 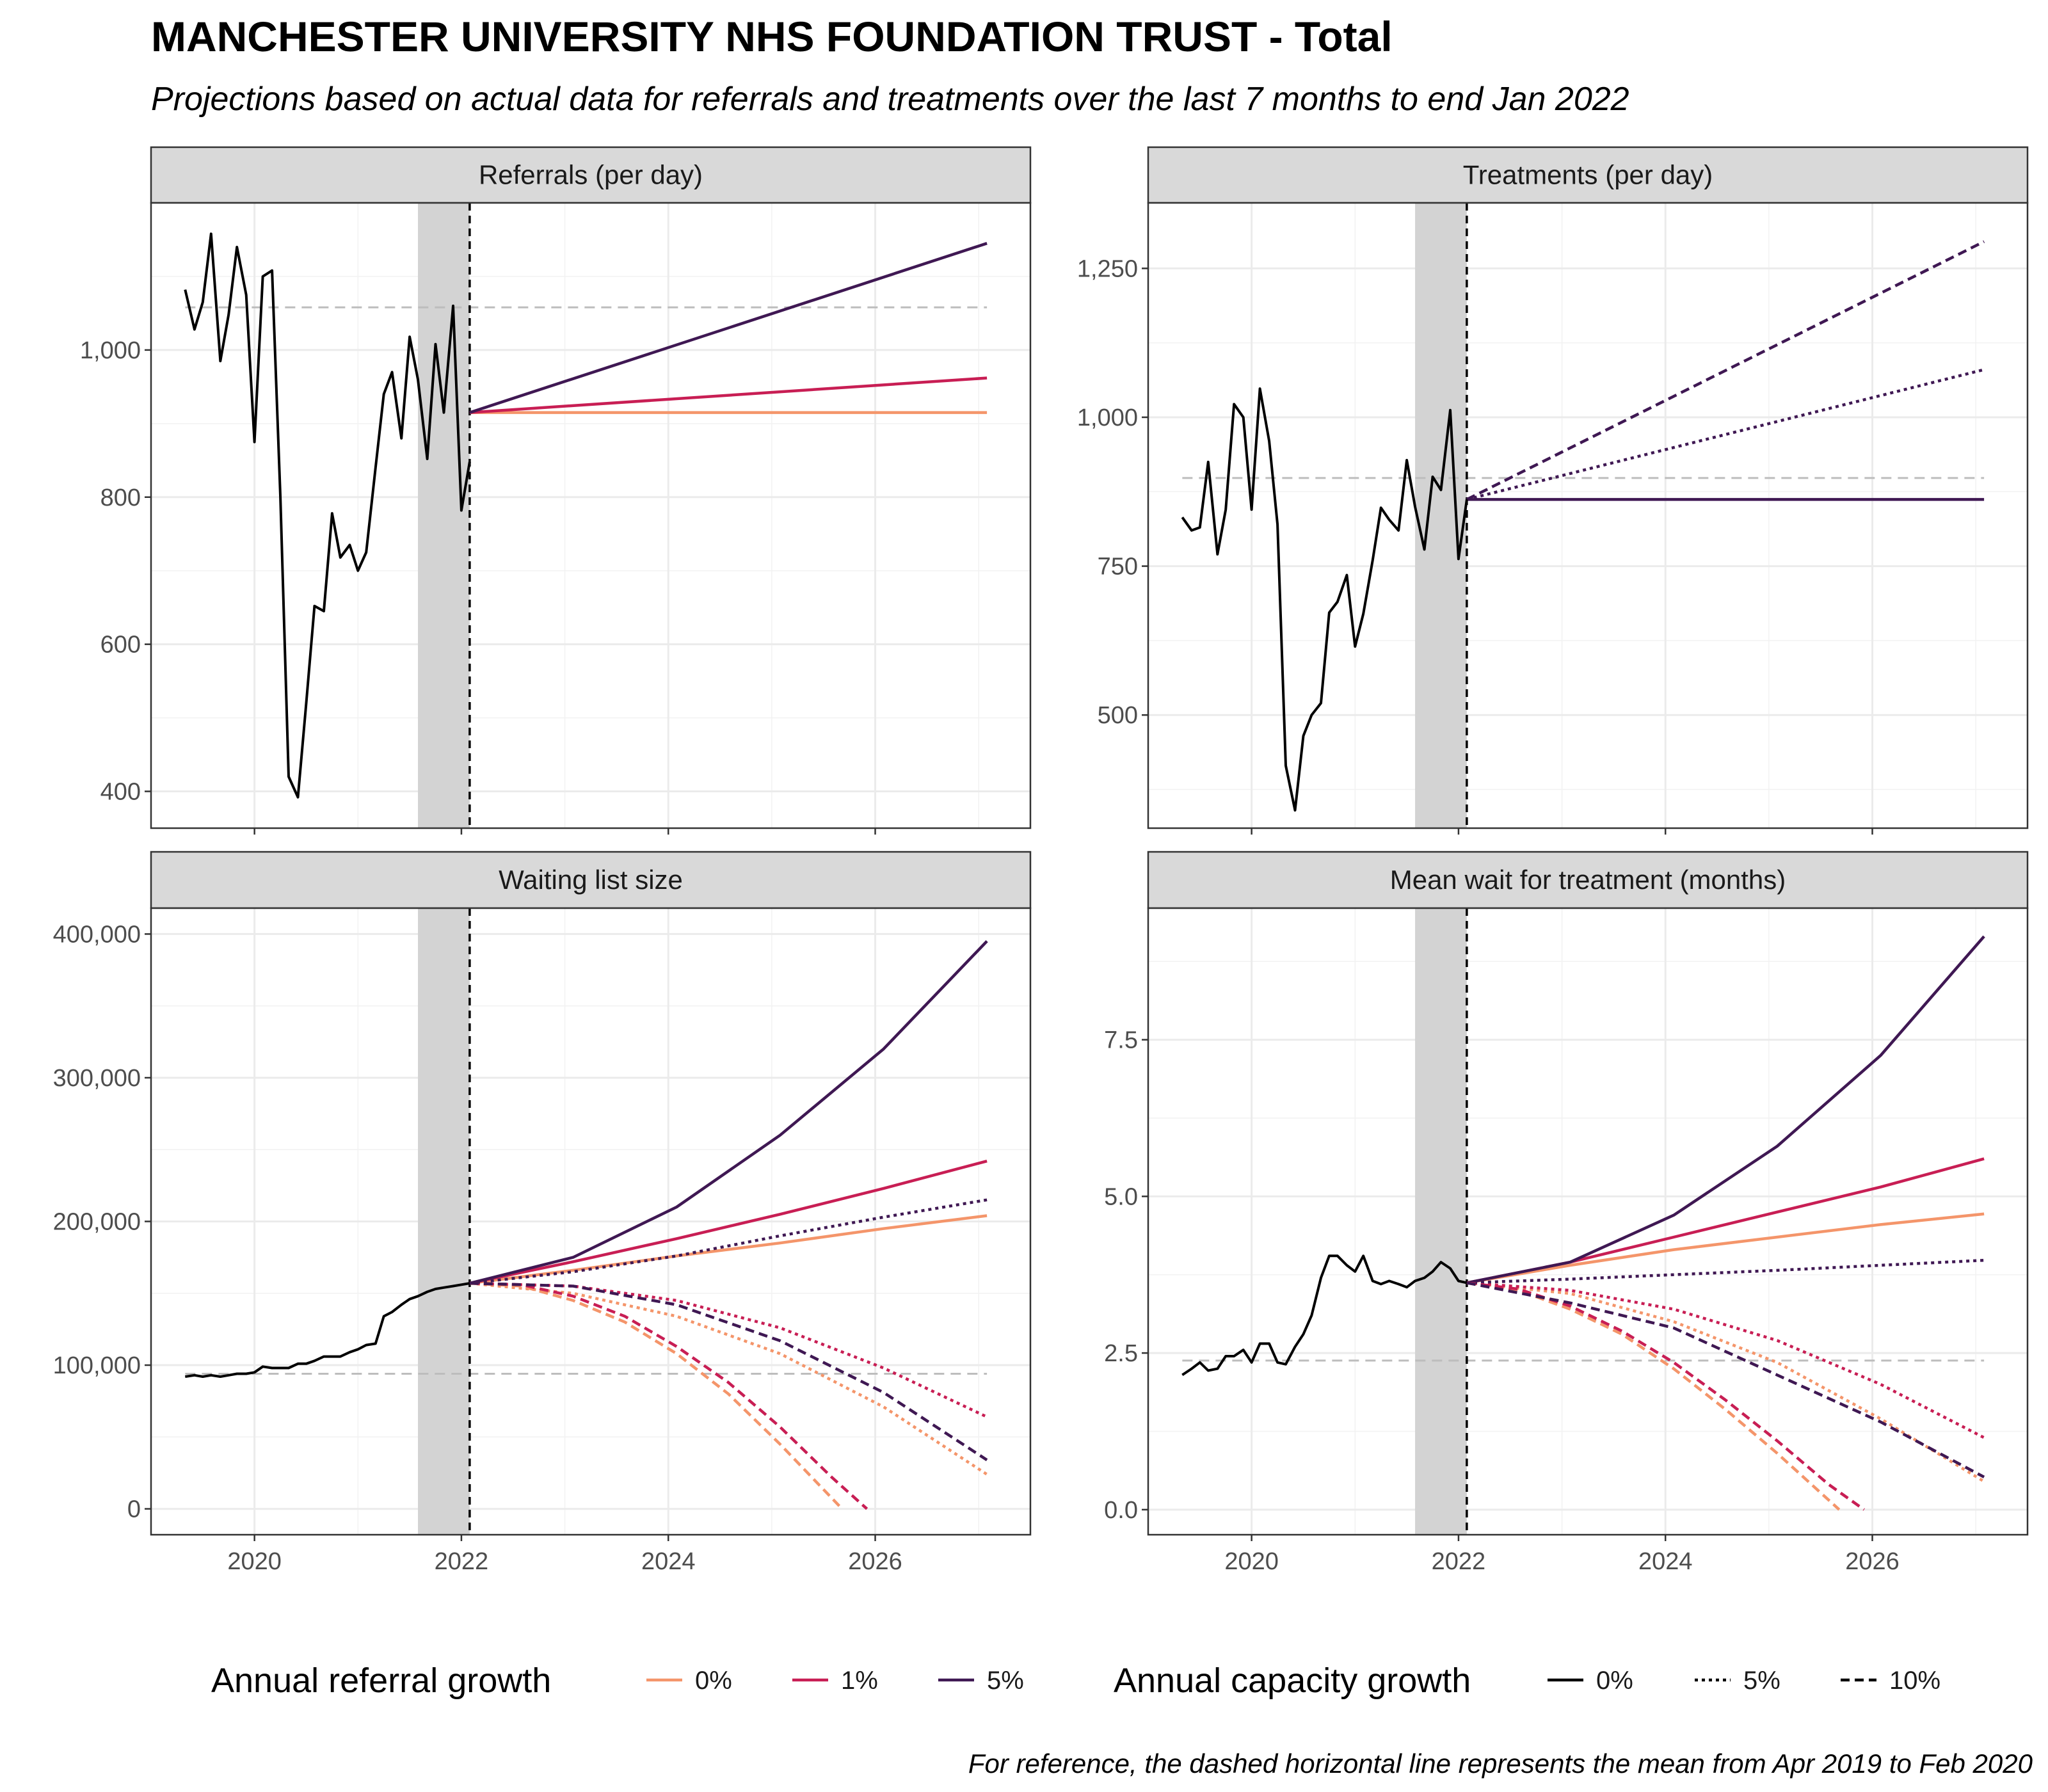 I want to click on y-tick-label: 0.0, so click(x=1121, y=1510).